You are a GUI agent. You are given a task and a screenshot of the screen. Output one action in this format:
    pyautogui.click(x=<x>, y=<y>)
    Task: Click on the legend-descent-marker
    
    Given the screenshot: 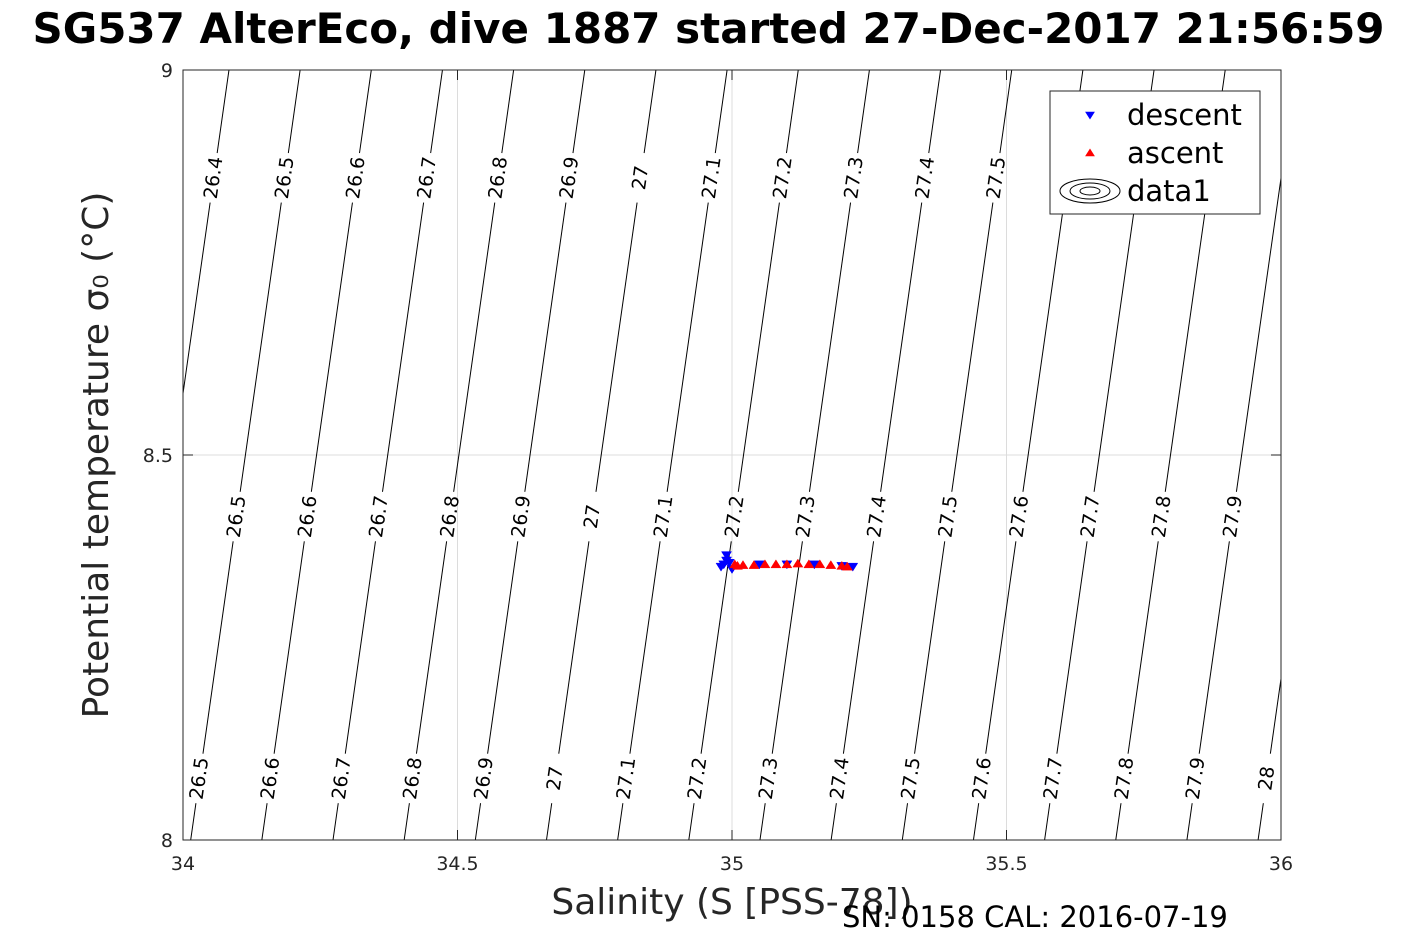 What is the action you would take?
    pyautogui.click(x=1090, y=115)
    